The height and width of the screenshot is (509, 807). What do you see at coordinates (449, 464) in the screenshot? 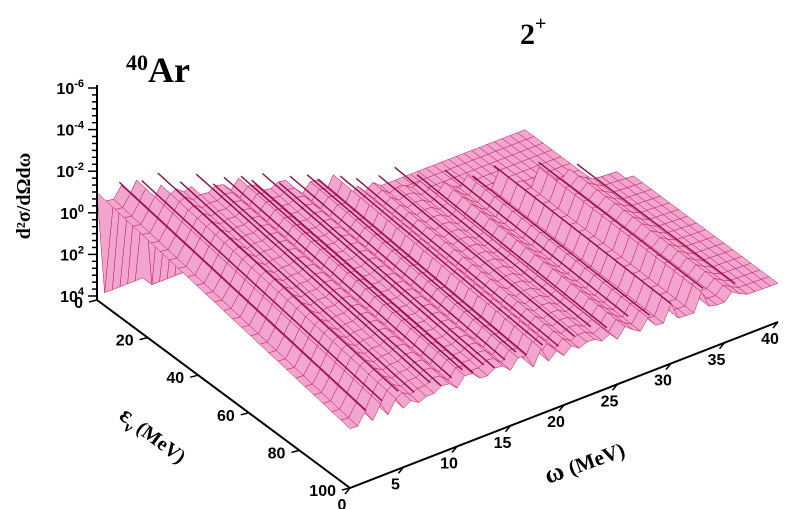
I see `omega-tick-label: 10` at bounding box center [449, 464].